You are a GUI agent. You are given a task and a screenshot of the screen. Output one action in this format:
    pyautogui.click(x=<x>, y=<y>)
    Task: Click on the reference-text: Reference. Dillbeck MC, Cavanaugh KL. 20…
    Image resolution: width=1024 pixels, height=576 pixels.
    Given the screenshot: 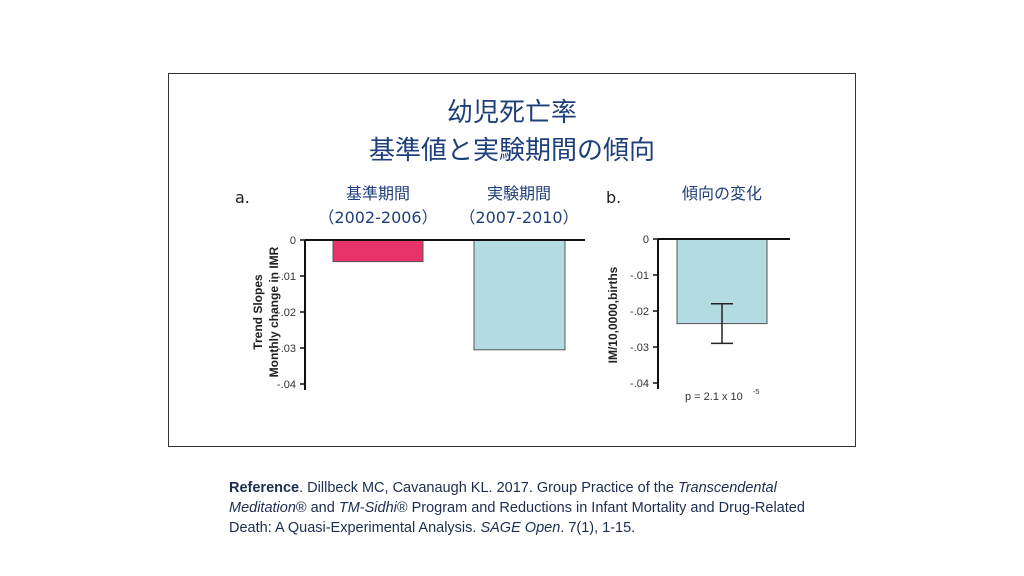 What is the action you would take?
    pyautogui.click(x=529, y=508)
    